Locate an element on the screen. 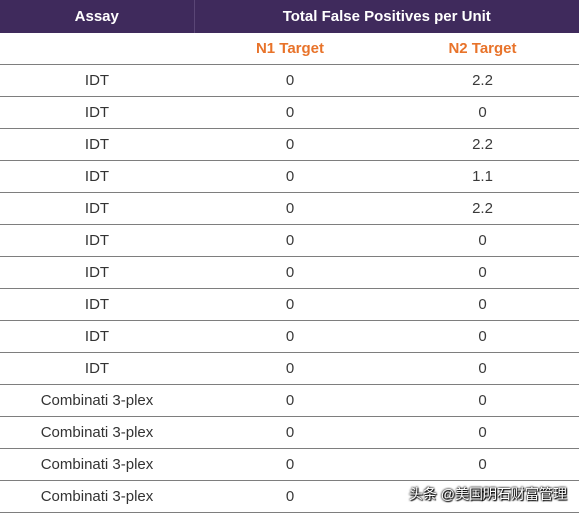 This screenshot has width=579, height=513. table-subheader-row: N1 Target N2 Target is located at coordinates (289, 49).